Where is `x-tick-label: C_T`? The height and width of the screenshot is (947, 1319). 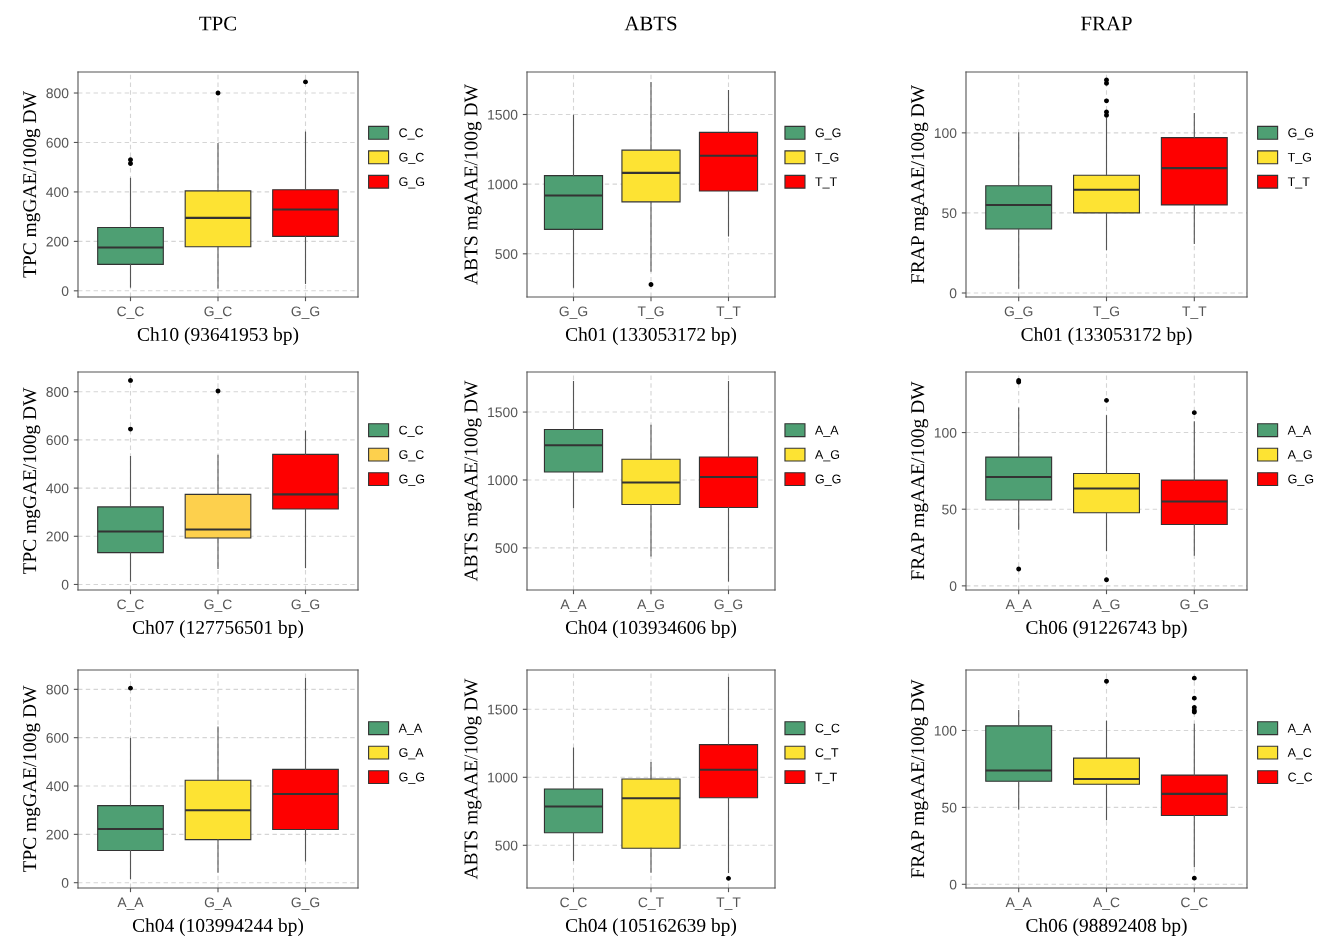 x-tick-label: C_T is located at coordinates (651, 903).